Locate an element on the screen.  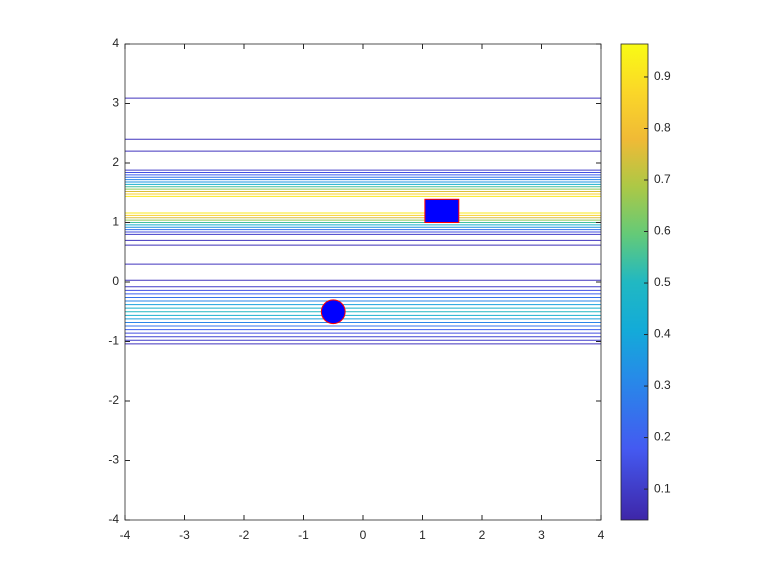
colorbar-tick-label: 0.2 is located at coordinates (662, 437).